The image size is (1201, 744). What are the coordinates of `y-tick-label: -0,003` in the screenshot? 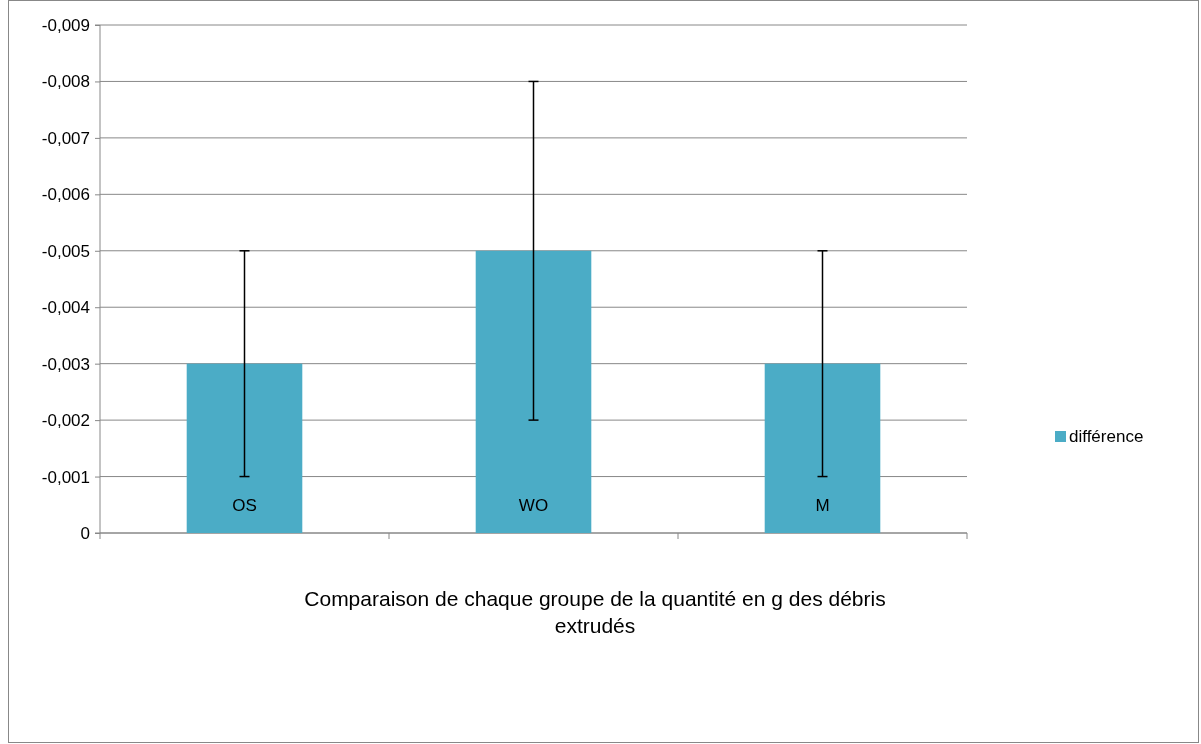 It's located at (65, 364).